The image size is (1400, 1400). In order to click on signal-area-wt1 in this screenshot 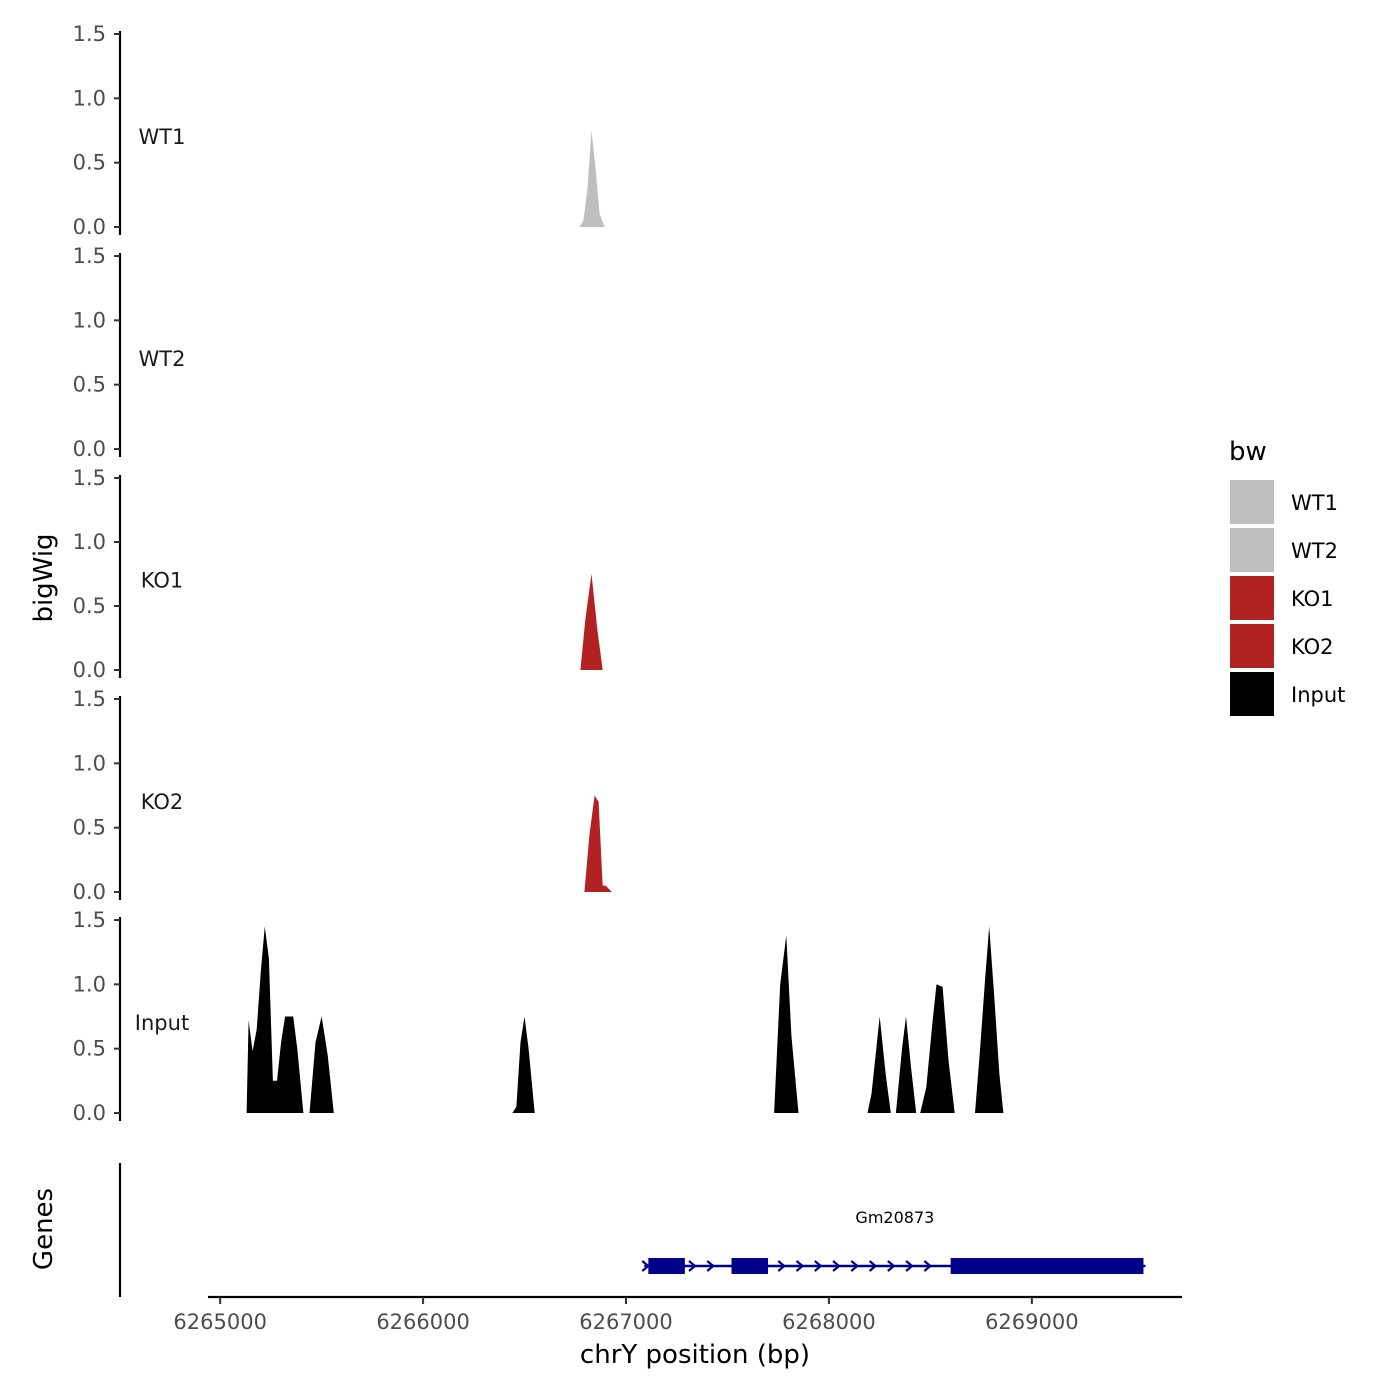, I will do `click(592, 178)`.